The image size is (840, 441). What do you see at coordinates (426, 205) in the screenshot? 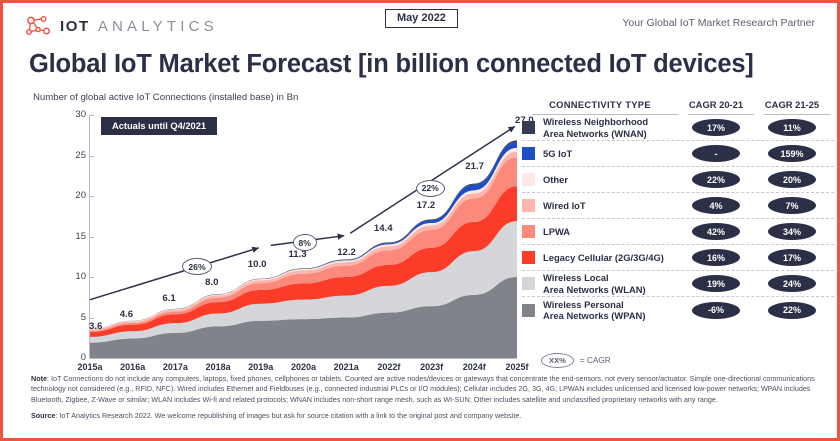
I see `data-value-label: 17.2` at bounding box center [426, 205].